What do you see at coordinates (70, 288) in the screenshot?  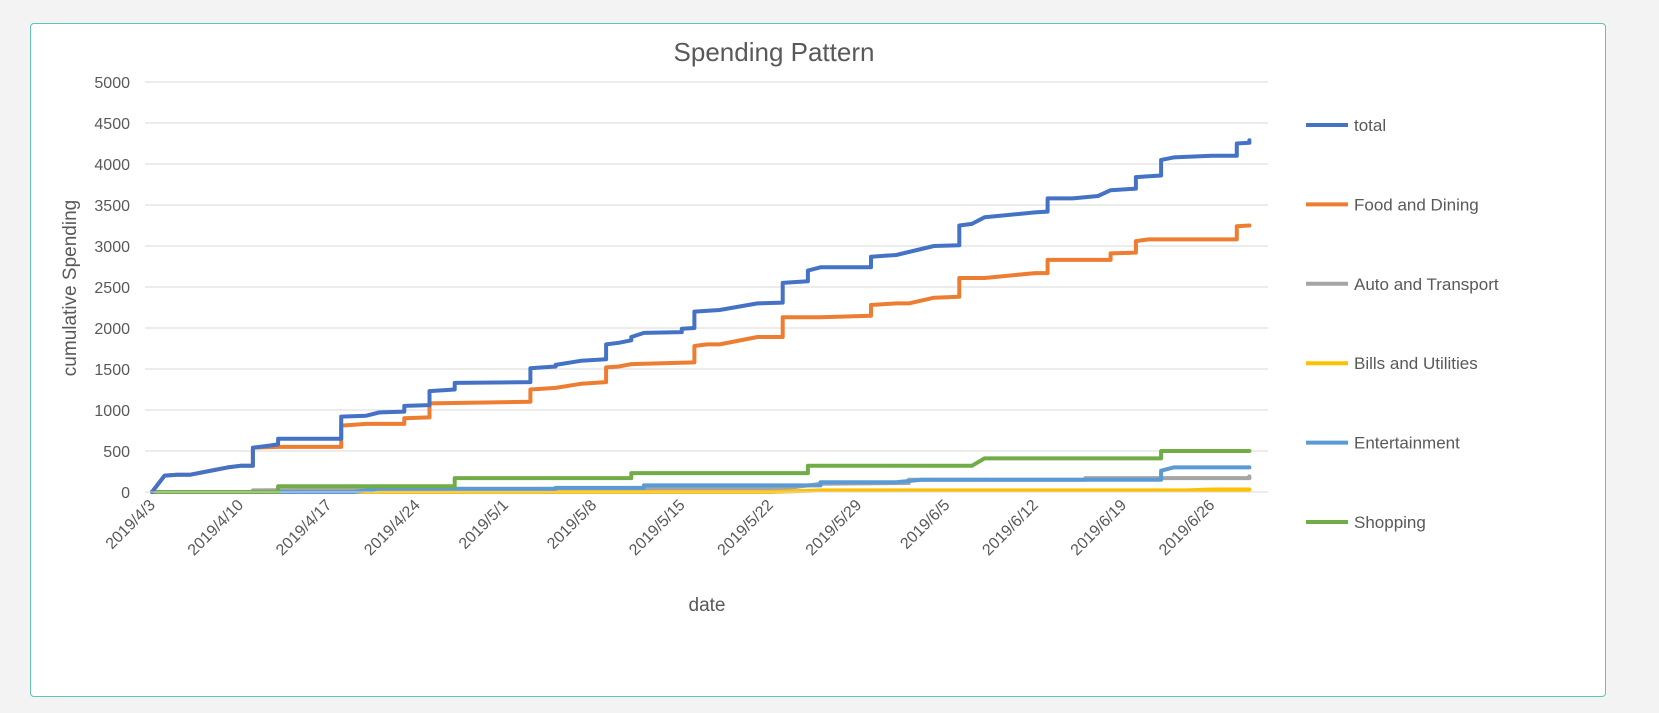 I see `y-axis-title: cumulative Spending` at bounding box center [70, 288].